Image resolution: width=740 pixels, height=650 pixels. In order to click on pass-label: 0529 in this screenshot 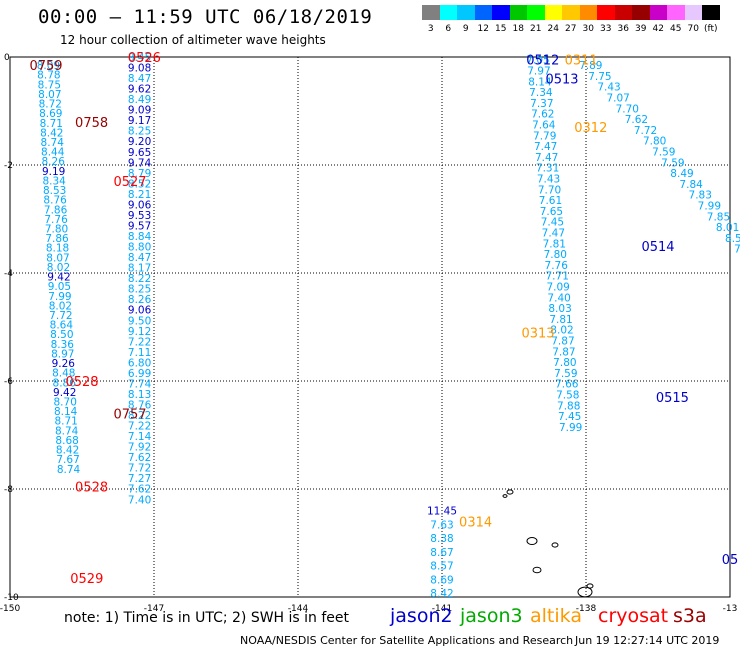, I will do `click(86, 579)`.